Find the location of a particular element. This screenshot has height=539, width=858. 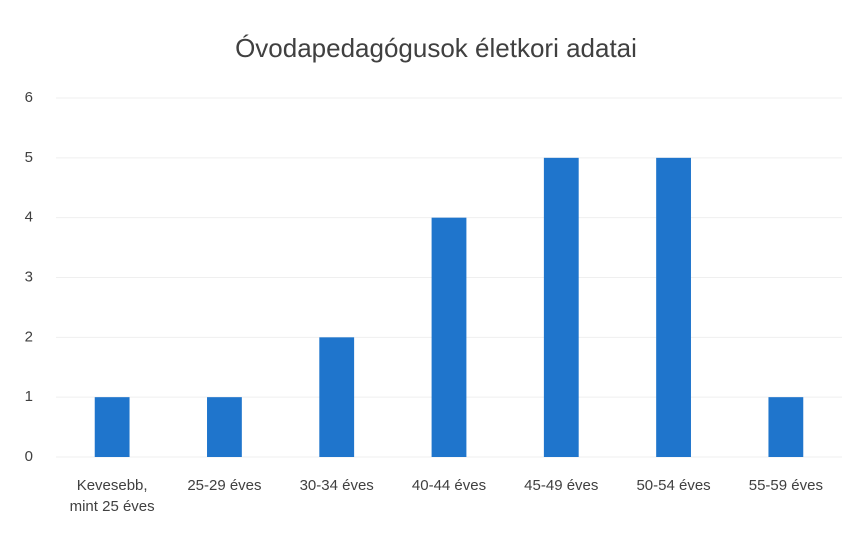

y-tick-label: 5 is located at coordinates (29, 157).